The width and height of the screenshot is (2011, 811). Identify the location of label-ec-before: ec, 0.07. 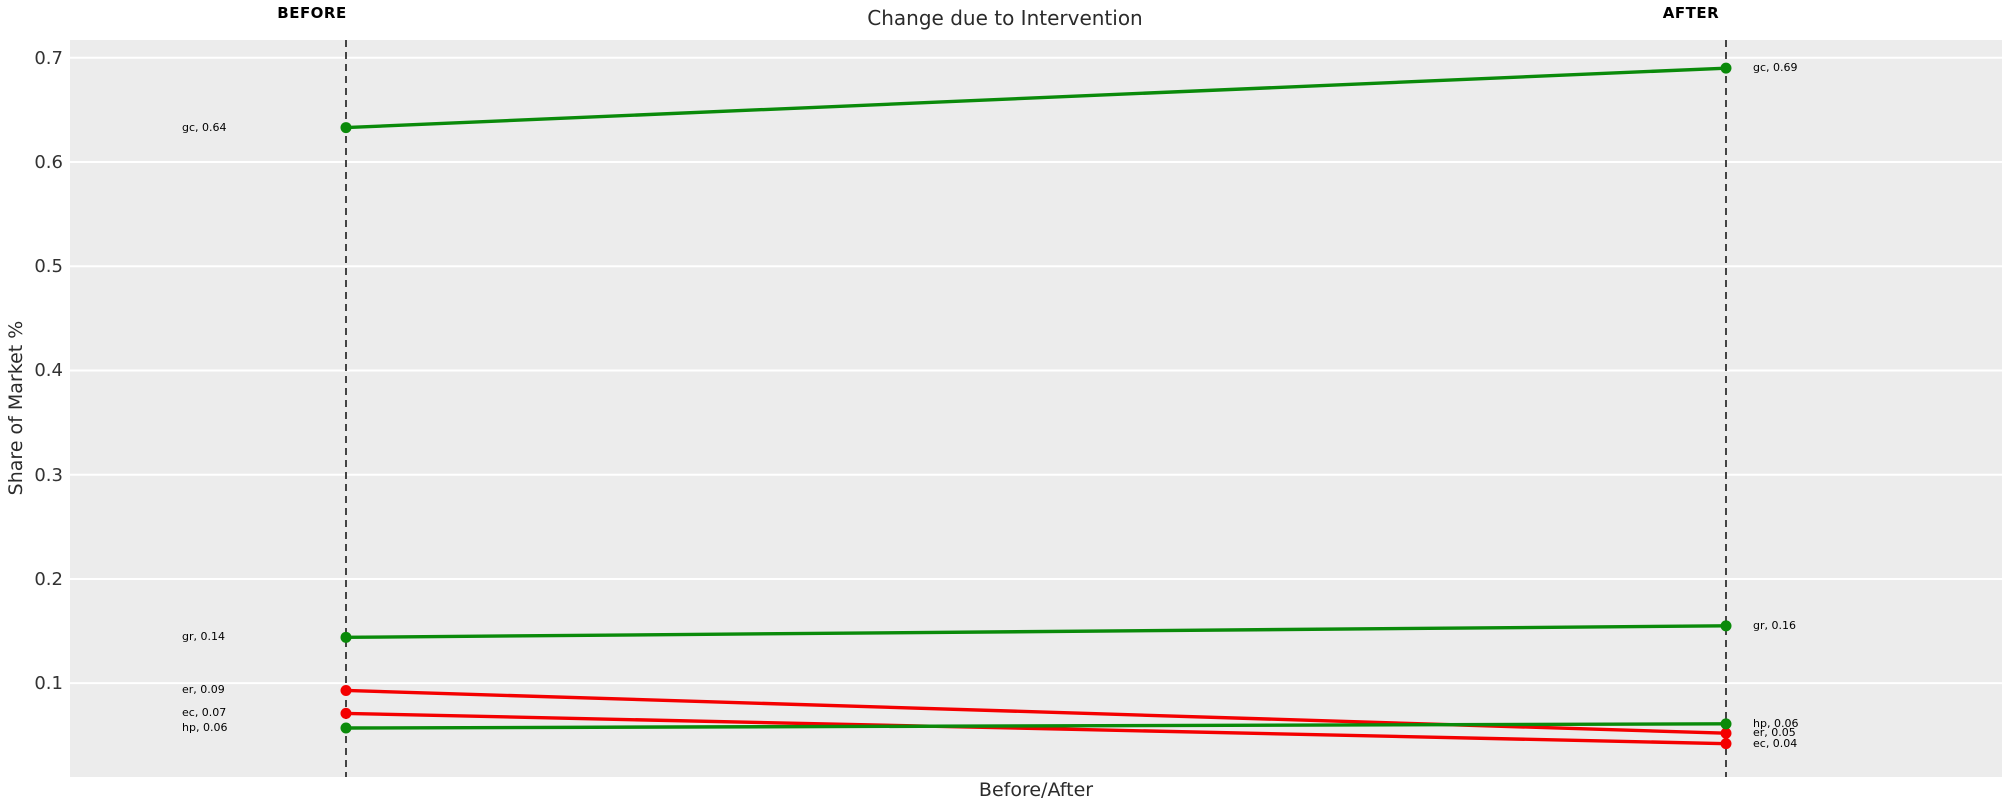
(204, 713).